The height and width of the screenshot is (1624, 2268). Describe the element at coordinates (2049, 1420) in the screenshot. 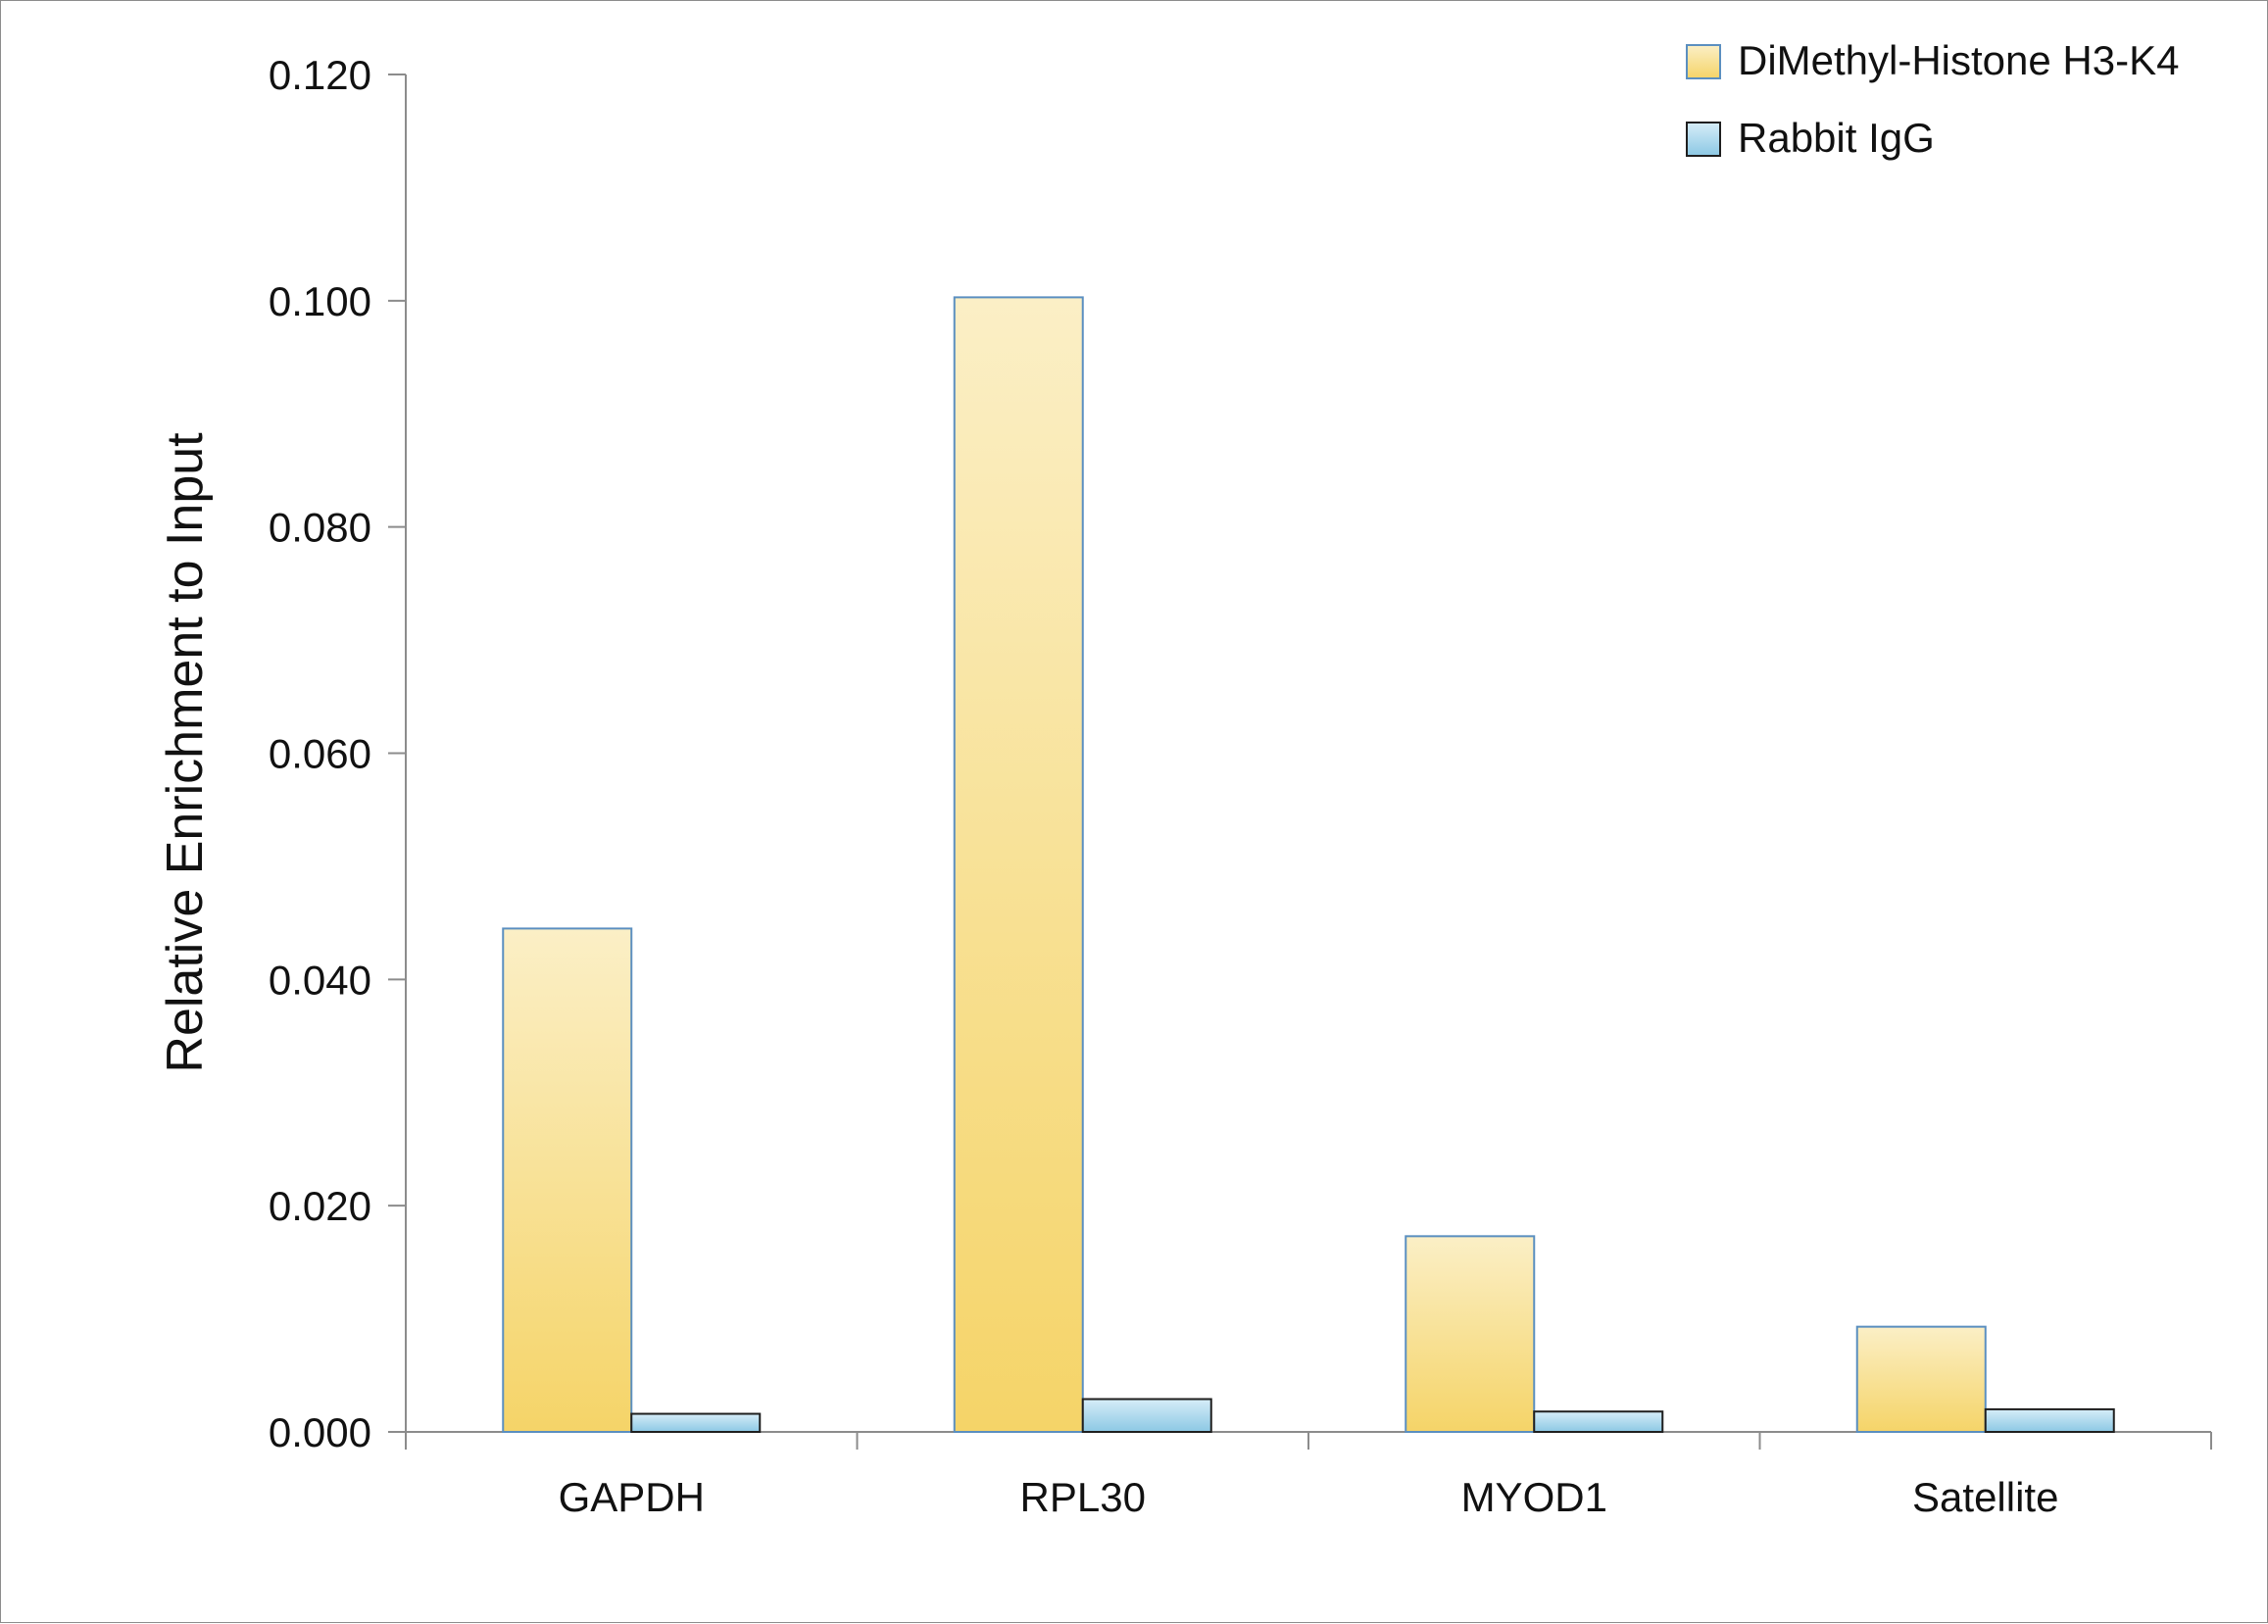

I see `bar-rabbit-igg-satellite` at that location.